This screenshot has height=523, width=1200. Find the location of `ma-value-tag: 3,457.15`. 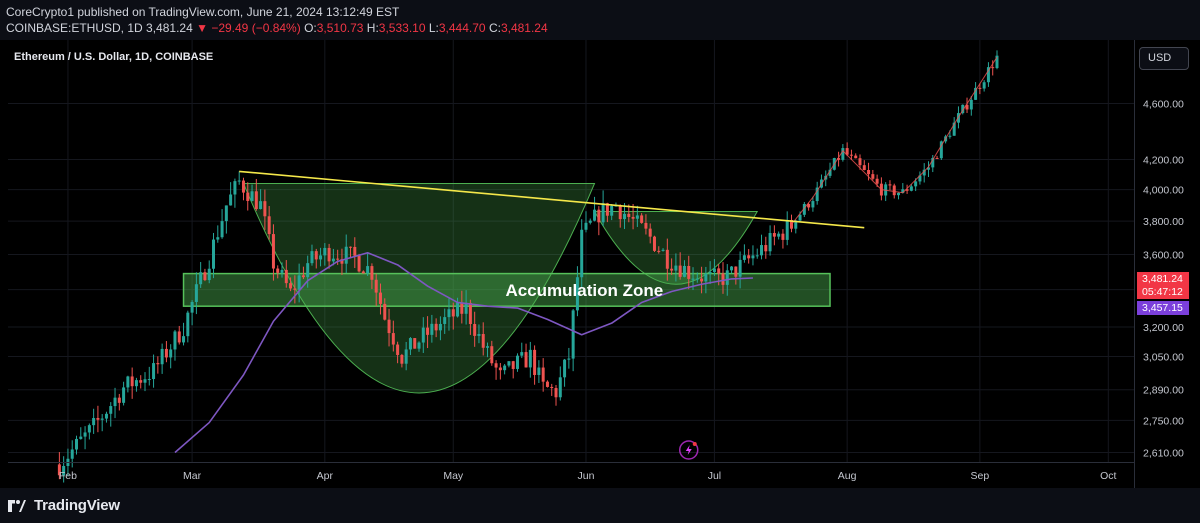

ma-value-tag: 3,457.15 is located at coordinates (1163, 308).